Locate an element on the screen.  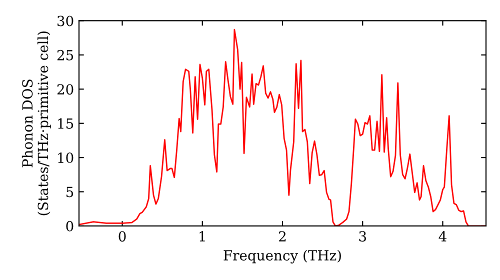
y-axis-title: Phonon DOS (States/THz·primitive cell) is located at coordinates (36, 123).